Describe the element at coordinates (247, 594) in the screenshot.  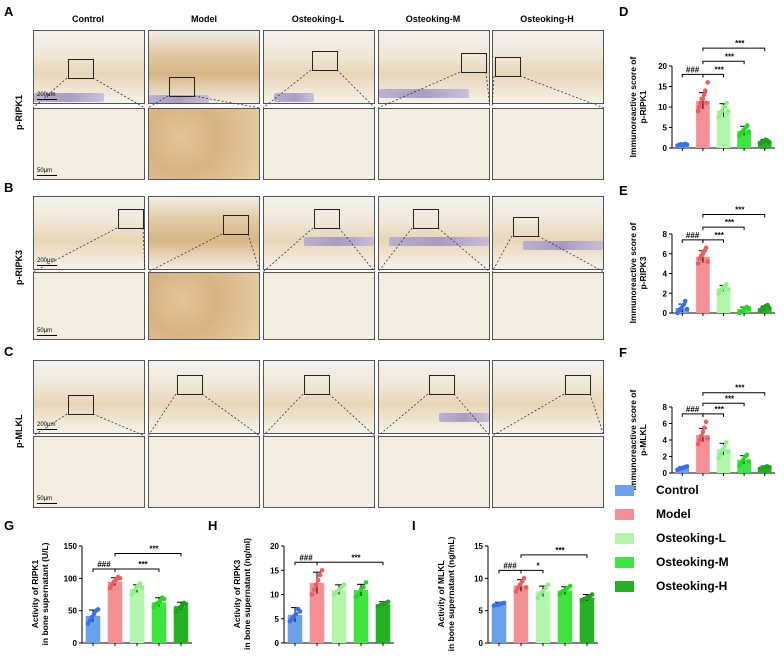
I see `y-axis-label-line: in bone supernatant (ng/ml)` at that location.